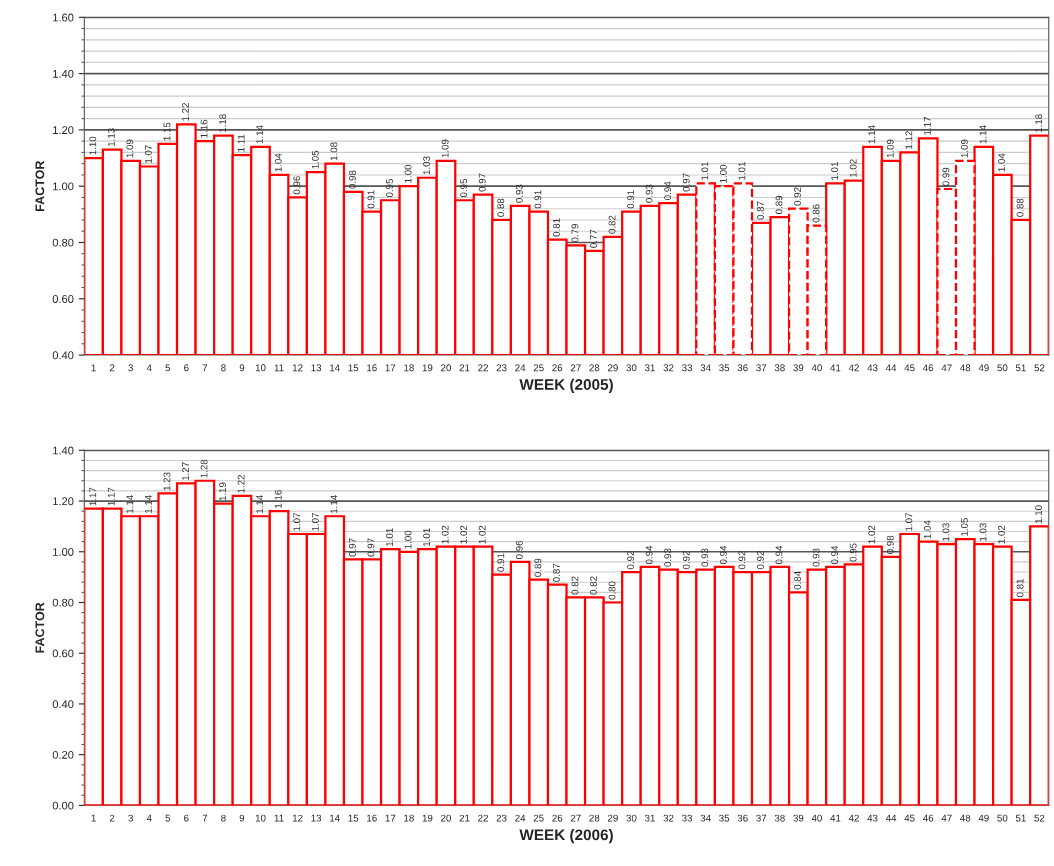  What do you see at coordinates (853, 368) in the screenshot?
I see `x-tick-label: 42` at bounding box center [853, 368].